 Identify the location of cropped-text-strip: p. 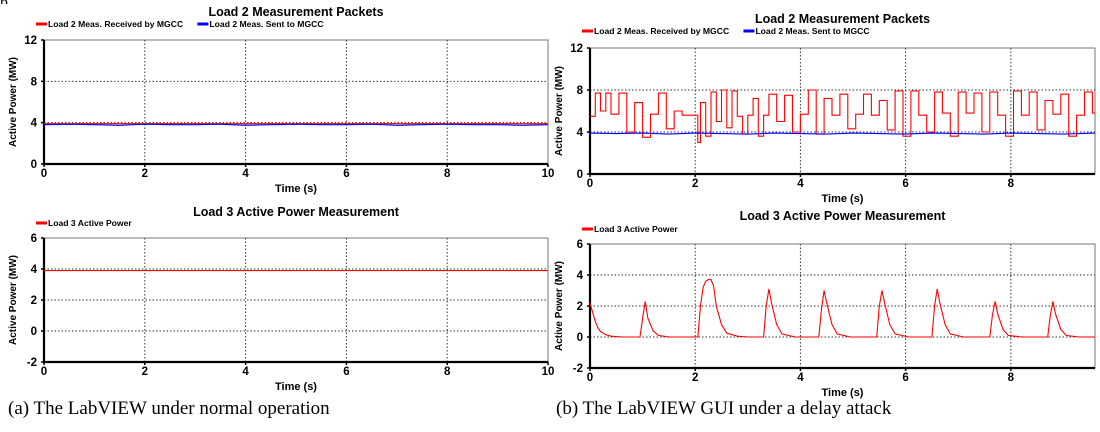
(550, 2).